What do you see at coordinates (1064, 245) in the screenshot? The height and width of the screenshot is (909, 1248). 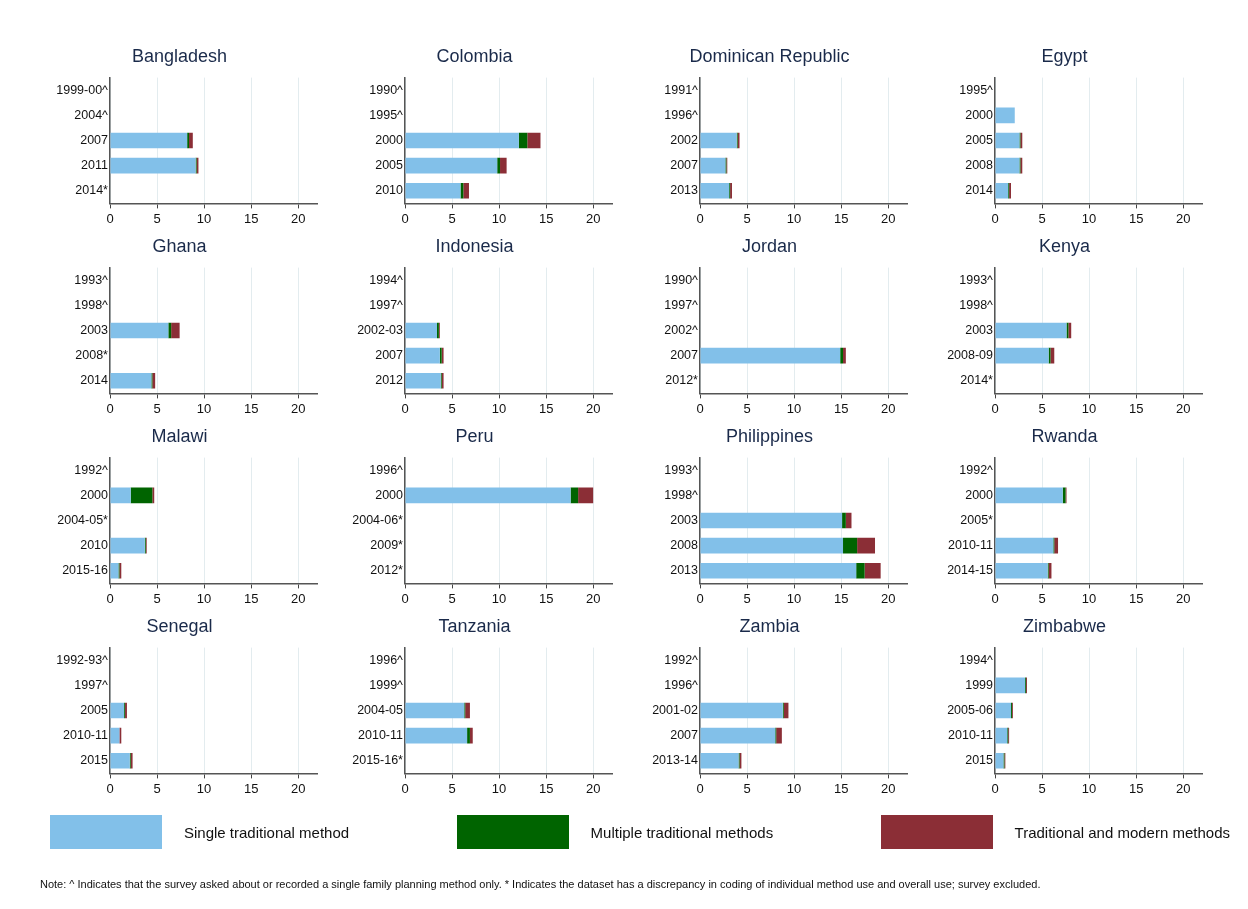 I see `chart-title: Kenya` at bounding box center [1064, 245].